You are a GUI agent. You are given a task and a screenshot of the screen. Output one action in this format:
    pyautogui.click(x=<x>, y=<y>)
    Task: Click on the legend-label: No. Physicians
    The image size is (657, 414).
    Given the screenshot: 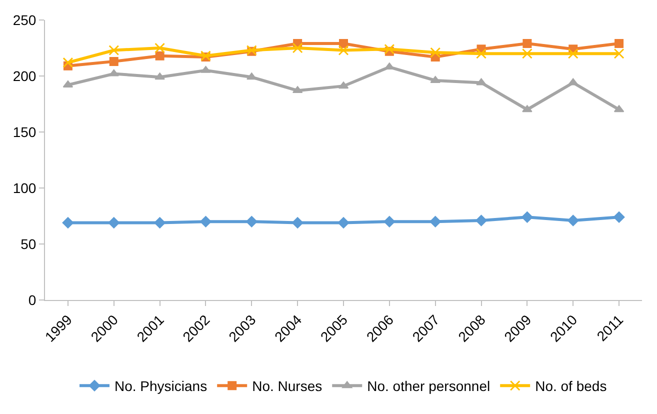 What is the action you would take?
    pyautogui.click(x=161, y=386)
    